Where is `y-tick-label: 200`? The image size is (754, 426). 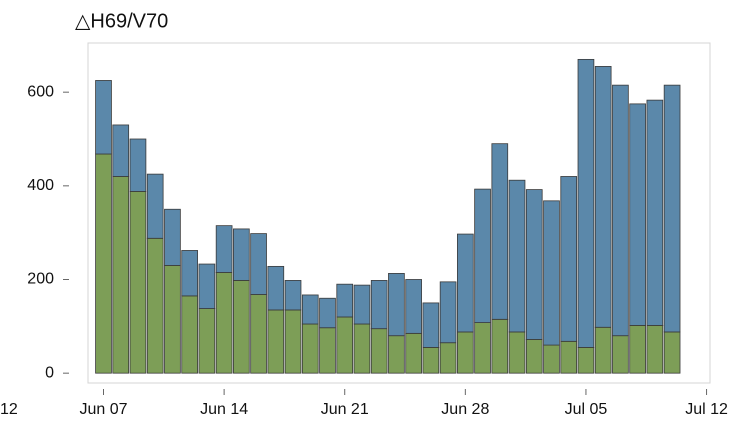 y-tick-label: 200 is located at coordinates (40, 279).